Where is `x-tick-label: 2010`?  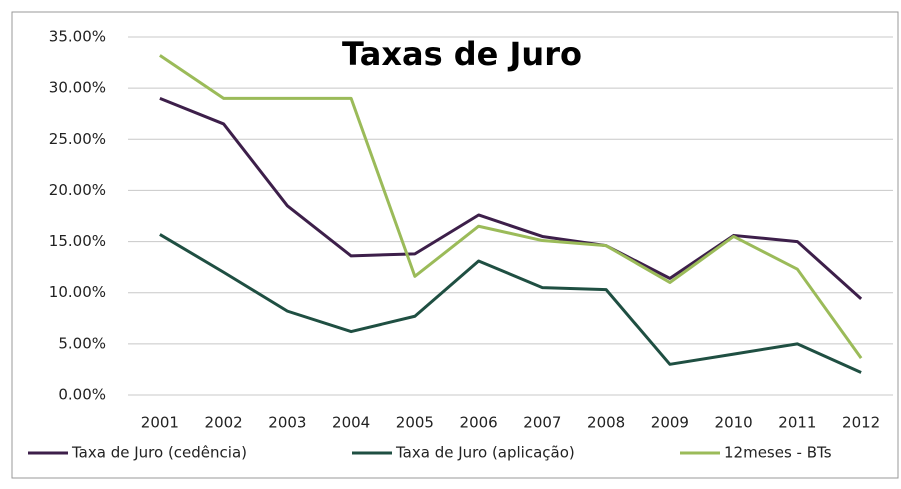
x-tick-label: 2010 is located at coordinates (734, 423).